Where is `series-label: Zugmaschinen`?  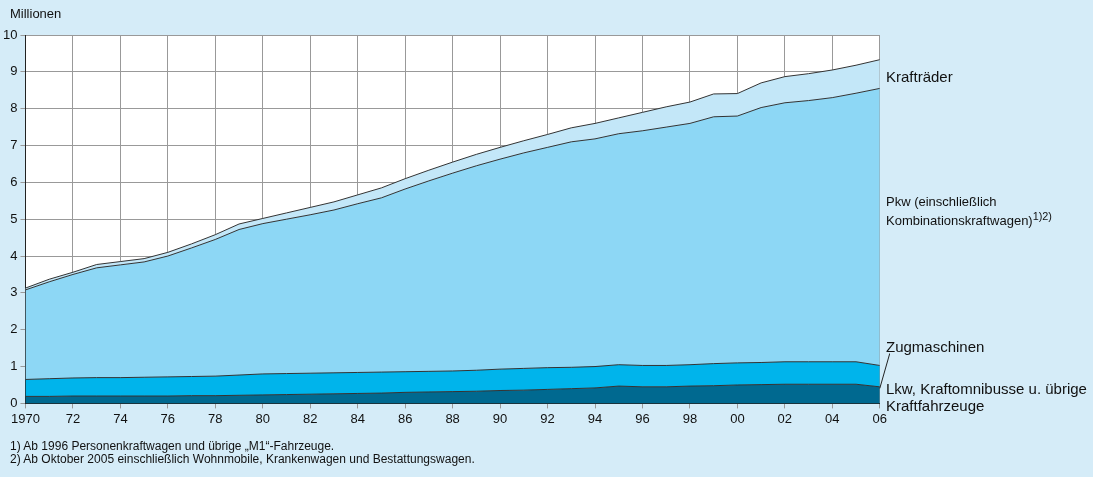
series-label: Zugmaschinen is located at coordinates (936, 347).